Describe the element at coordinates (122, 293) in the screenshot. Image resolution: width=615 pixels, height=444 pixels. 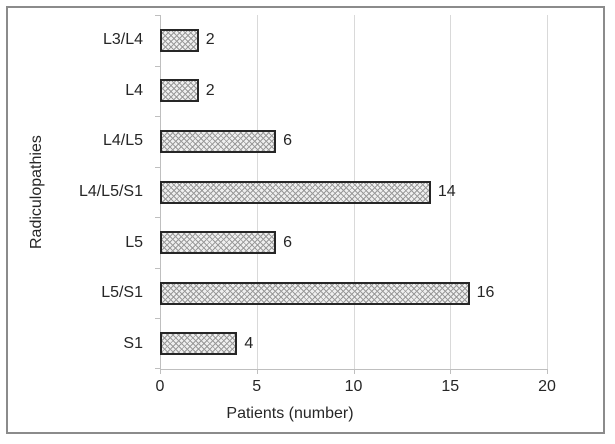
I see `category-label: L5/S1` at that location.